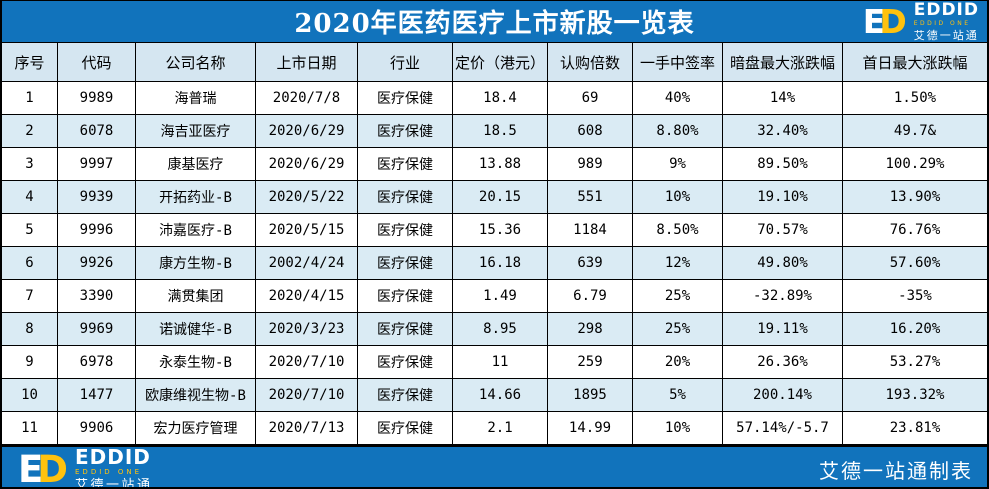  What do you see at coordinates (590, 263) in the screenshot?
I see `table-cell: 639` at bounding box center [590, 263].